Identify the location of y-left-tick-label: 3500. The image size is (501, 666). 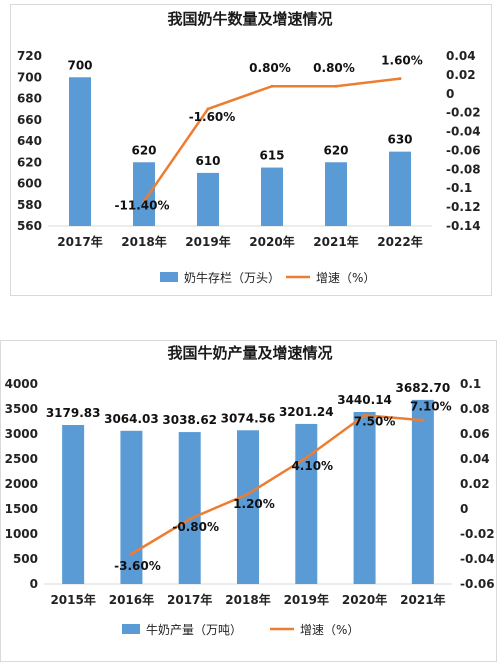
(21, 409).